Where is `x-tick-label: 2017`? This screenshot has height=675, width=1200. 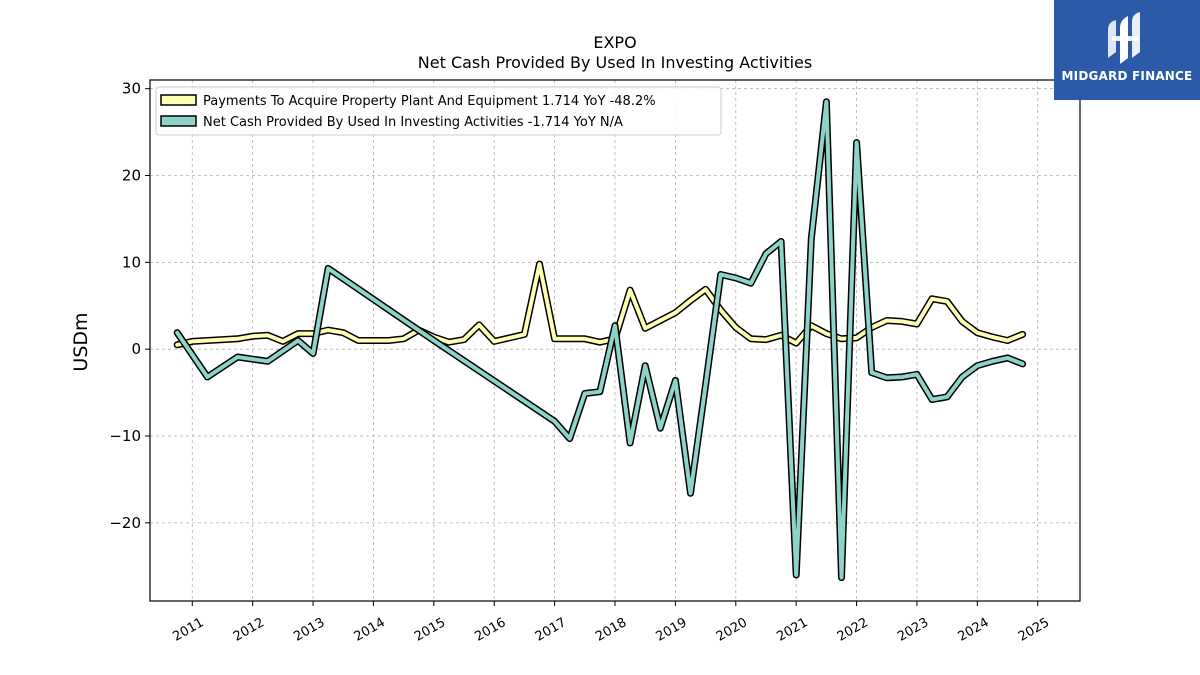
x-tick-label: 2017 is located at coordinates (551, 630).